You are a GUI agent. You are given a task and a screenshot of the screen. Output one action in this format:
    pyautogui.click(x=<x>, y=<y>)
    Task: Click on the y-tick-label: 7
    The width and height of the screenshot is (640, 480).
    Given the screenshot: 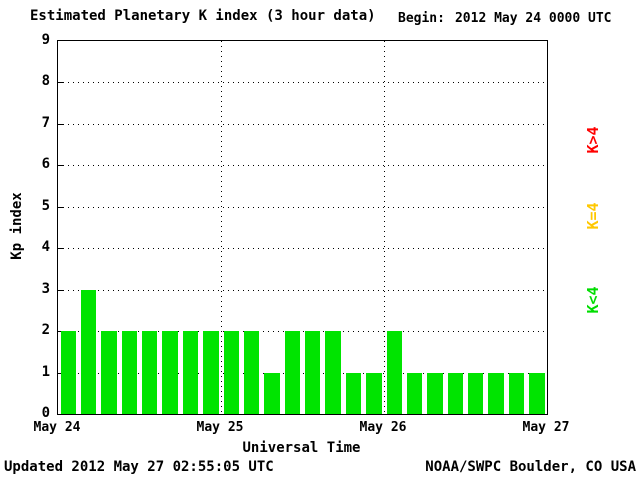 What is the action you would take?
    pyautogui.click(x=45, y=122)
    